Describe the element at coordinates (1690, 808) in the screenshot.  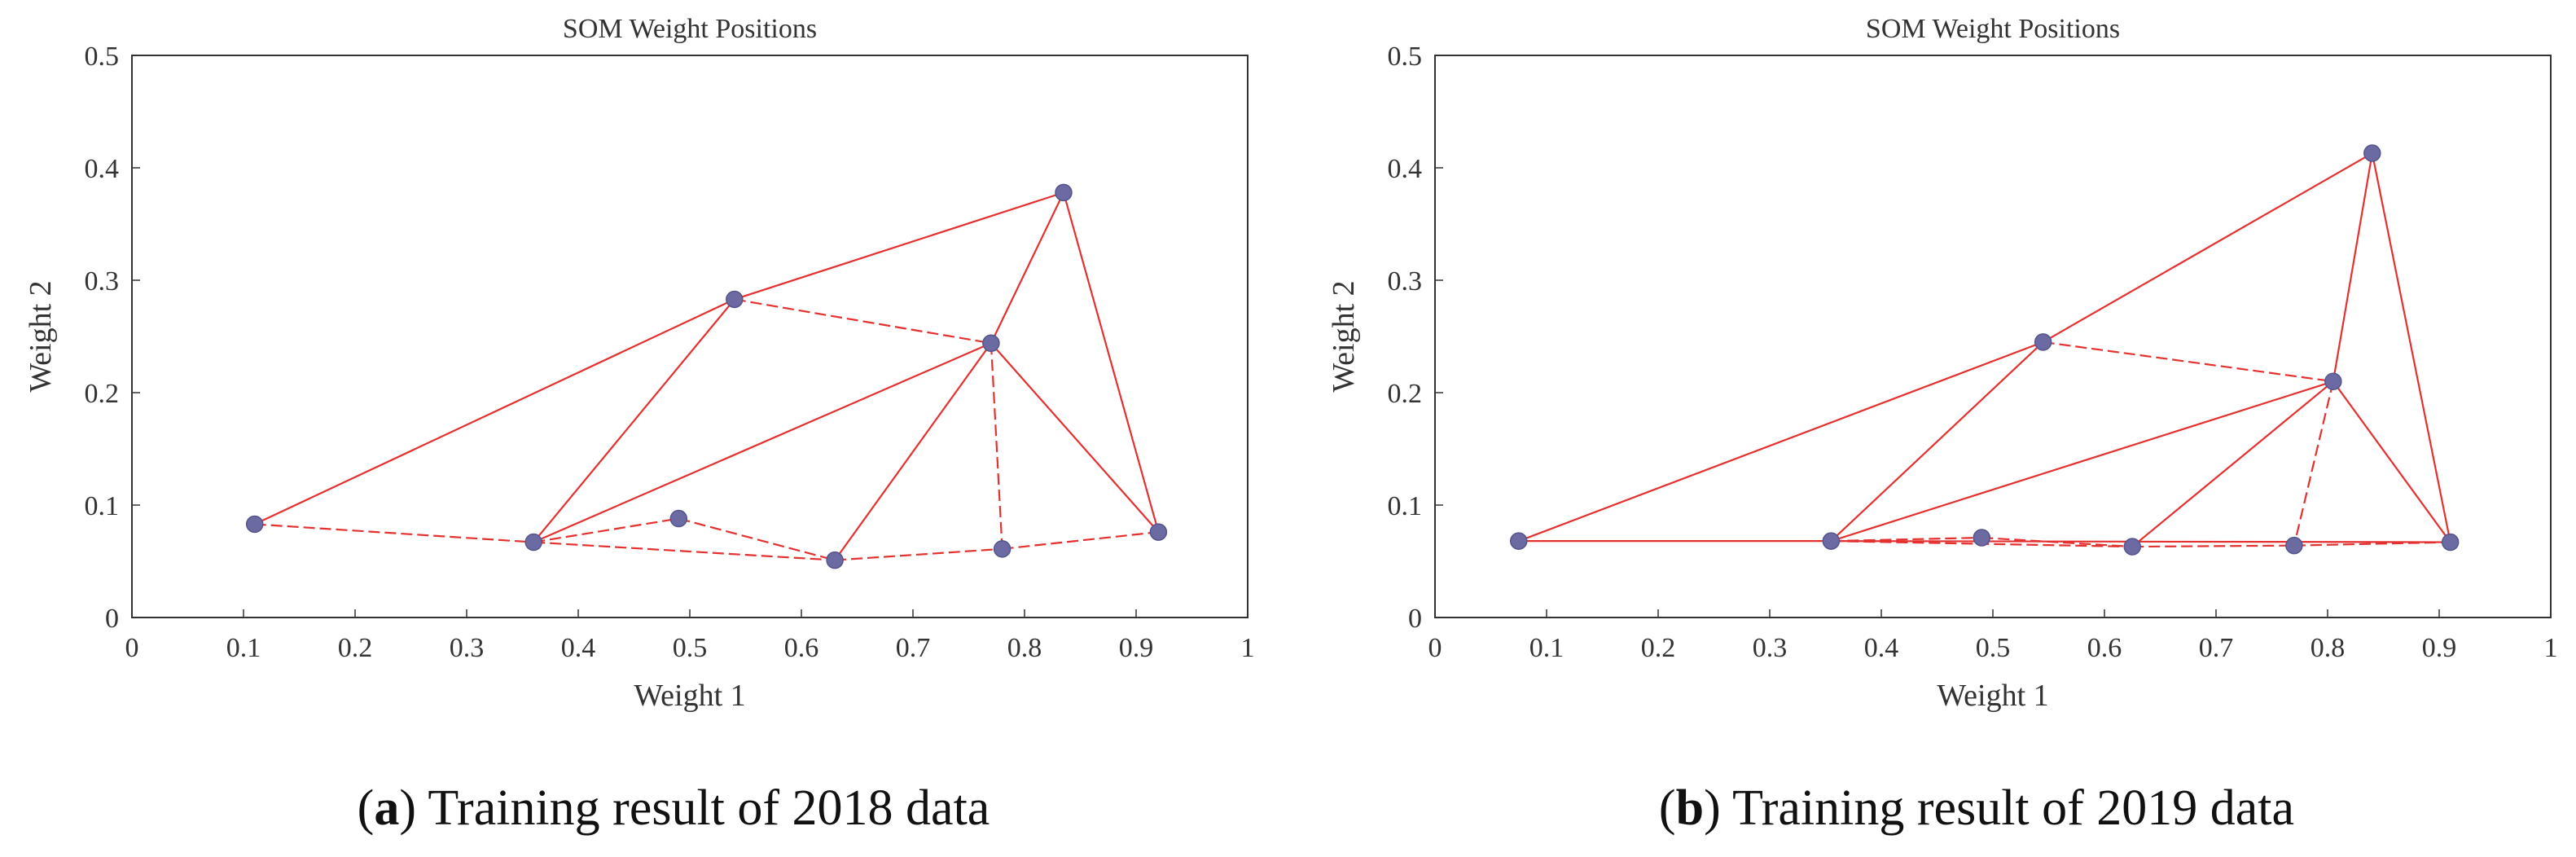
I see `caption-letter: b` at that location.